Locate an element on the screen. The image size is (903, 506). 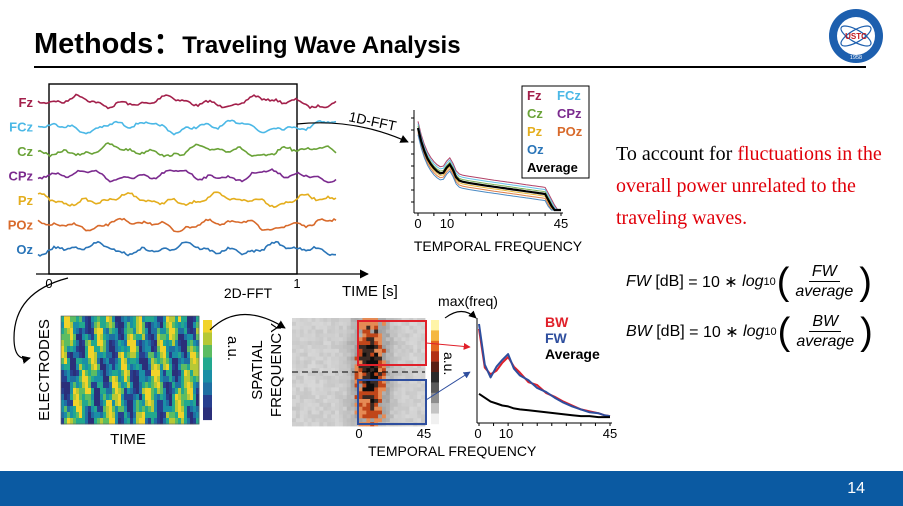
spectrum1d-ticks is located at coordinates (486, 166).